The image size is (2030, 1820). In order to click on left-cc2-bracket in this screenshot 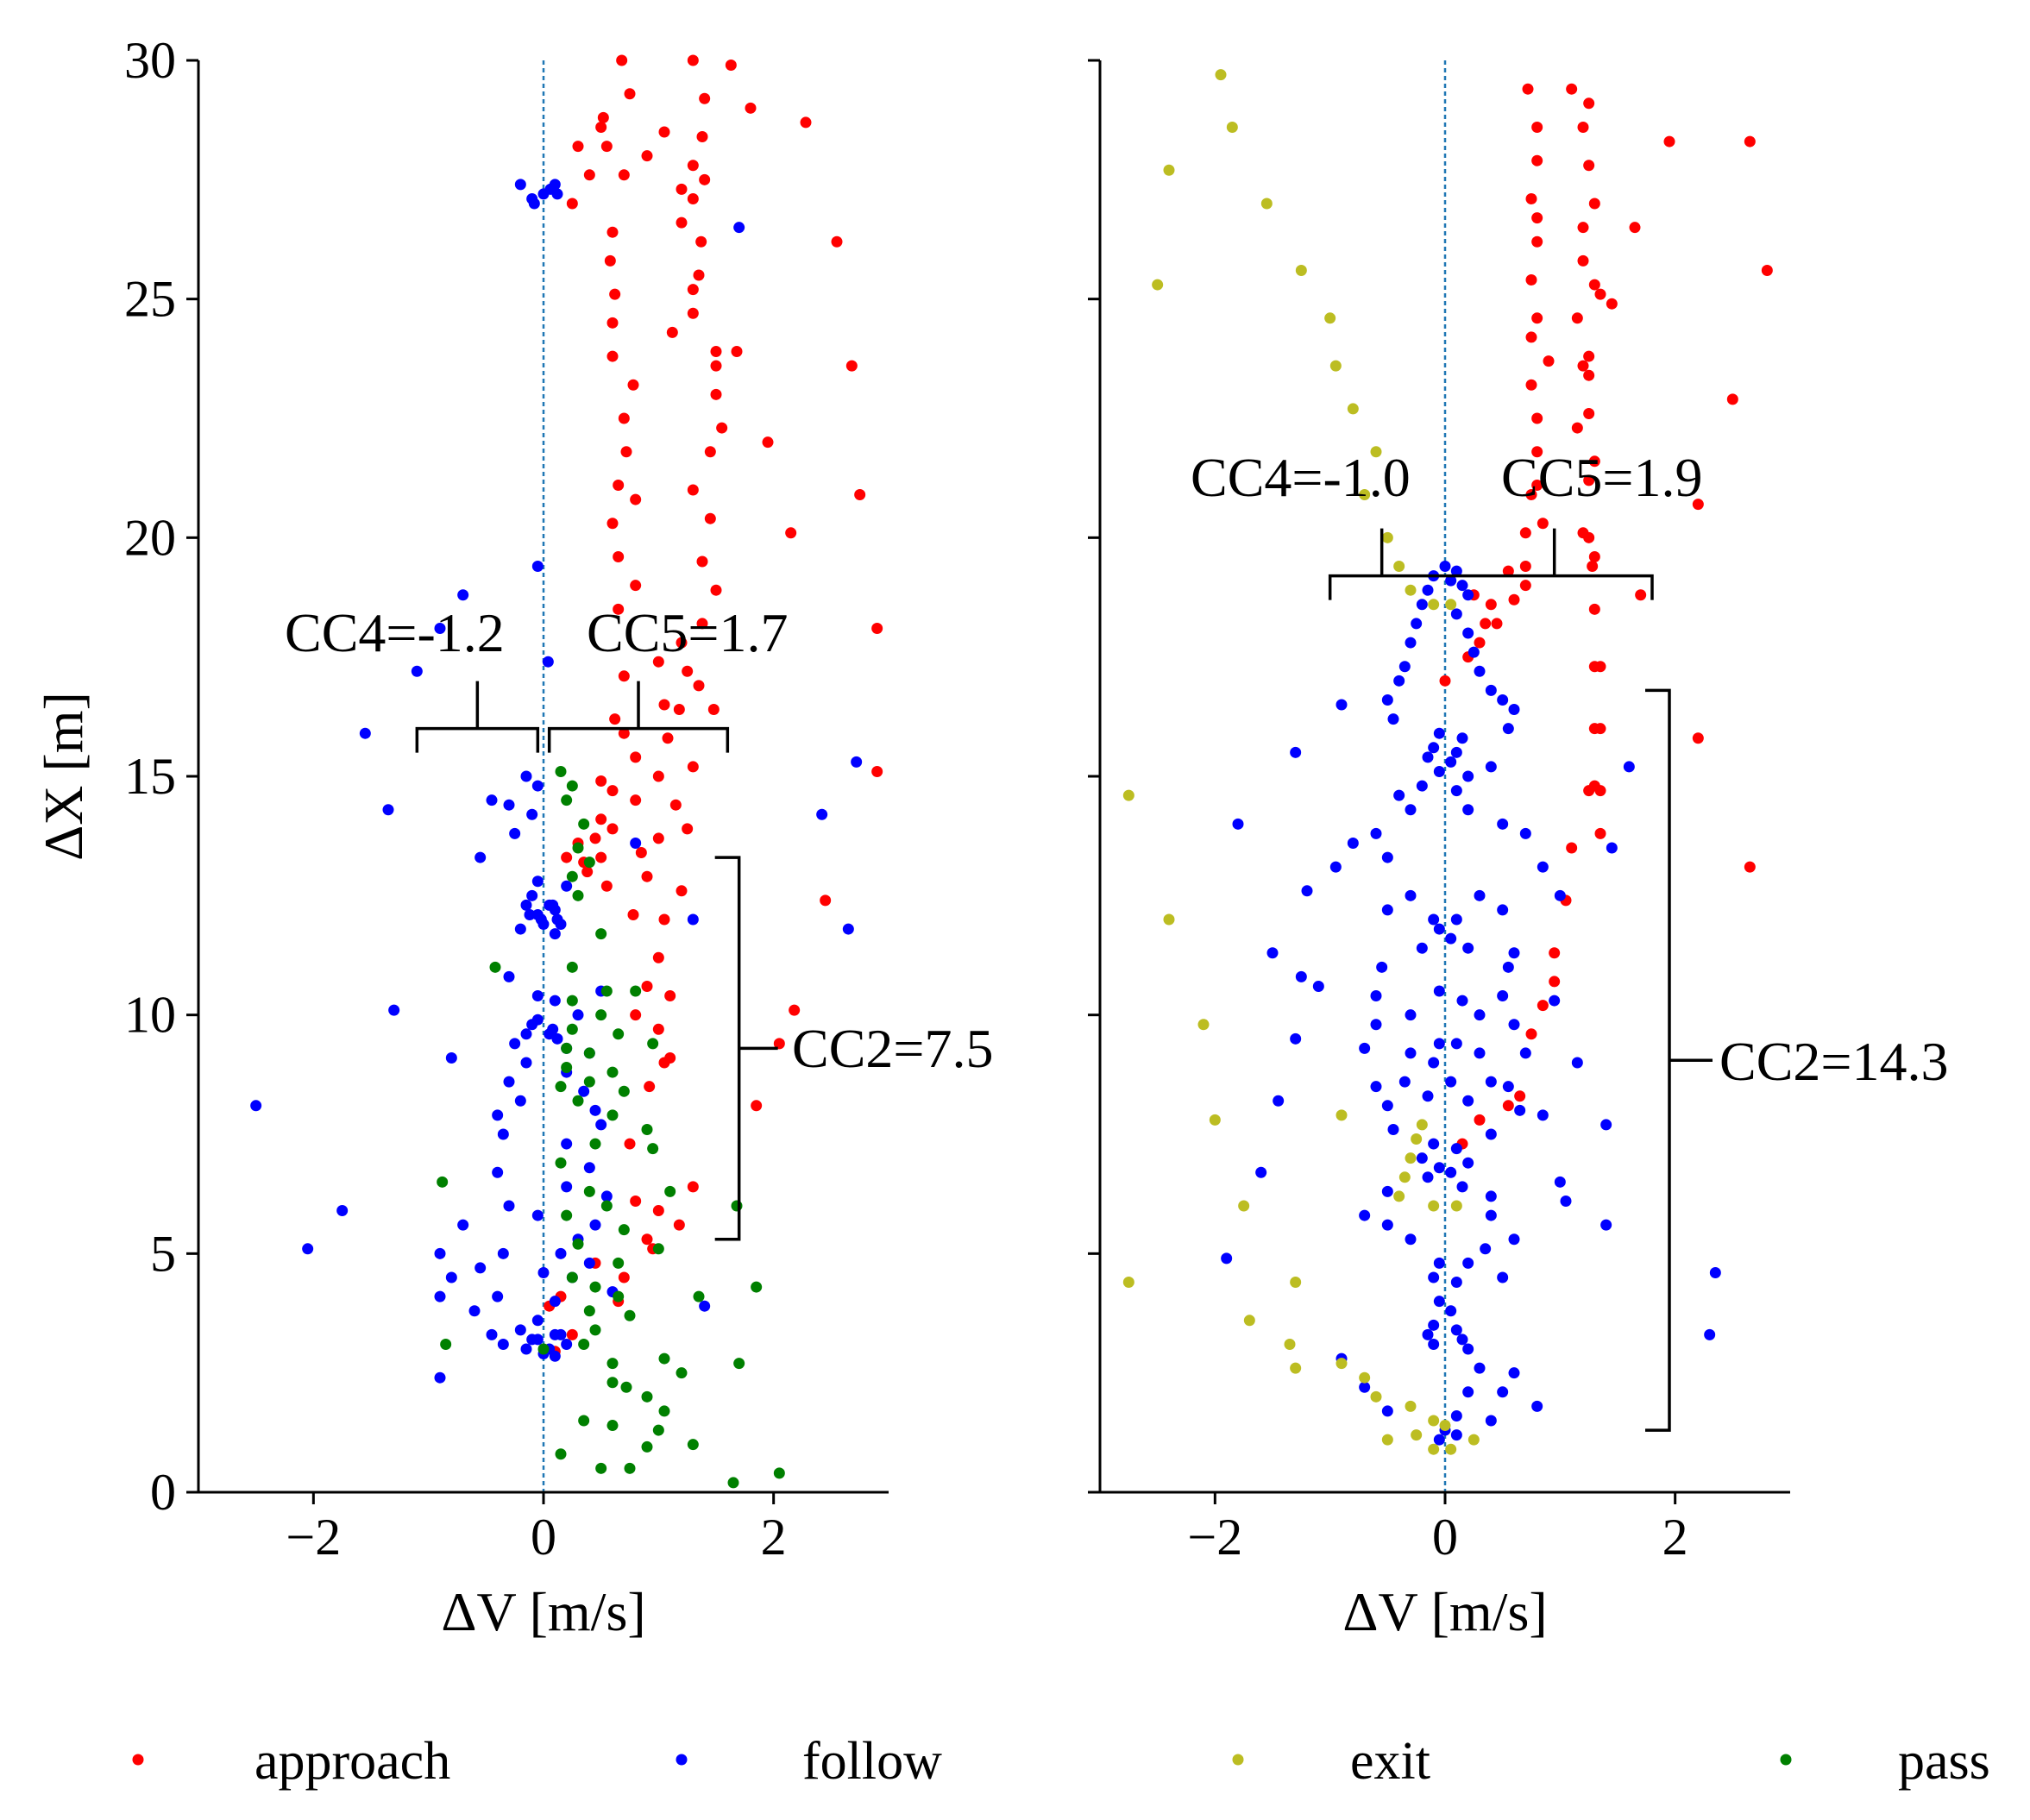, I will do `click(746, 1049)`.